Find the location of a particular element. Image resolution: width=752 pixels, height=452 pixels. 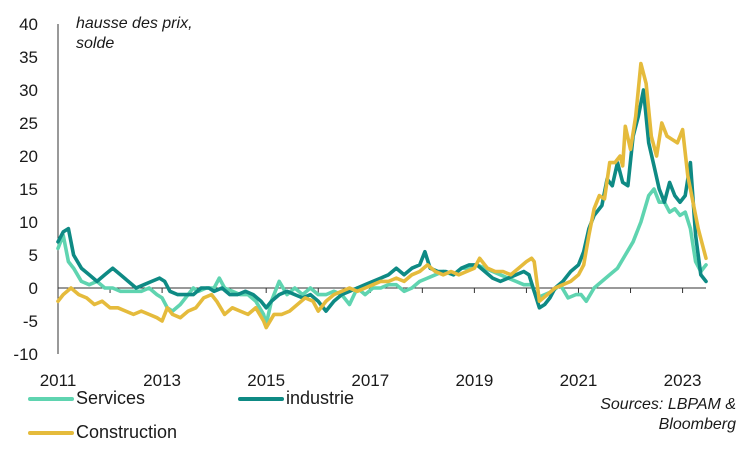

legend-swatch-construction is located at coordinates (51, 432).